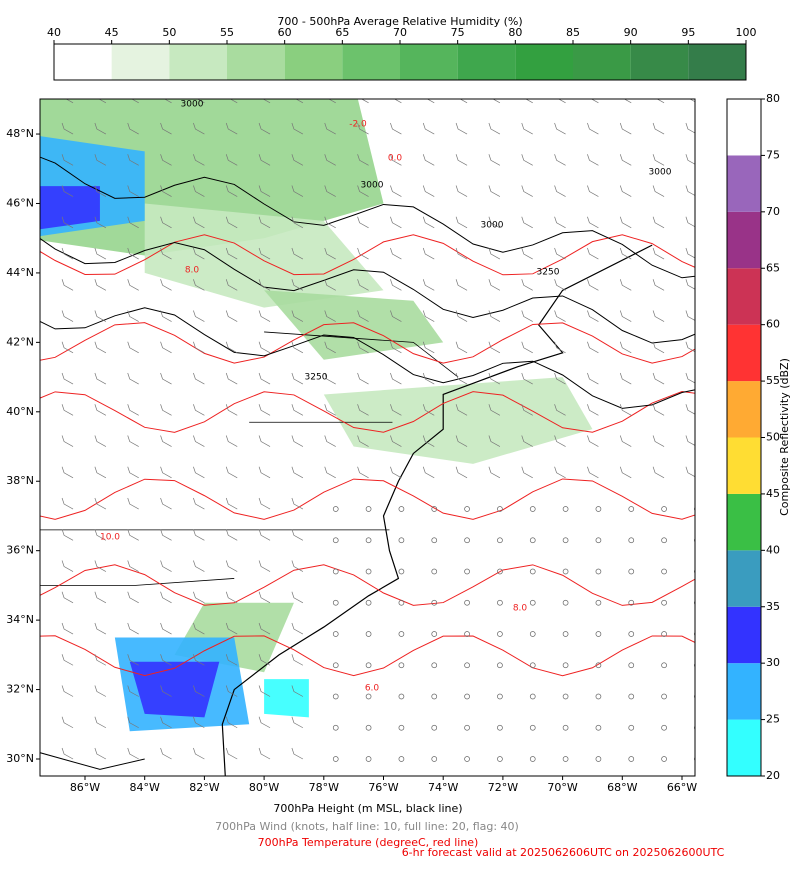  What do you see at coordinates (20, 480) in the screenshot?
I see `lat-label: 38°N` at bounding box center [20, 480].